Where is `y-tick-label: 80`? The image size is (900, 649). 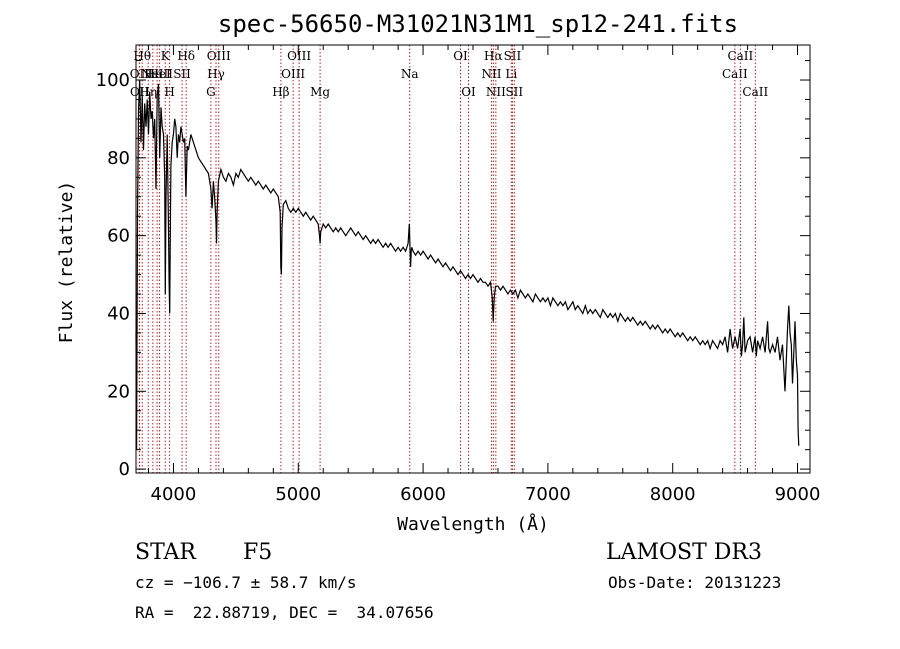 y-tick-label: 80 is located at coordinates (118, 158).